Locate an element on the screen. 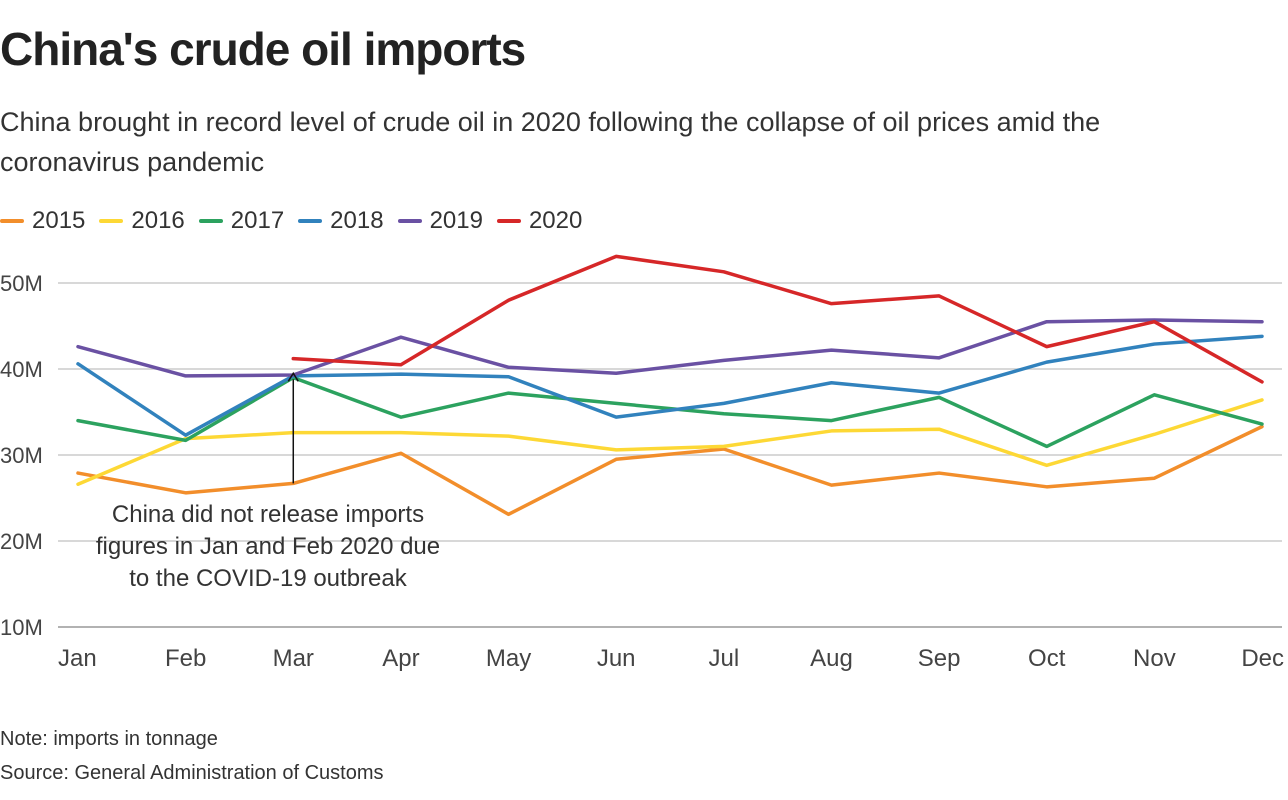  x-tick-label: Apr is located at coordinates (400, 658).